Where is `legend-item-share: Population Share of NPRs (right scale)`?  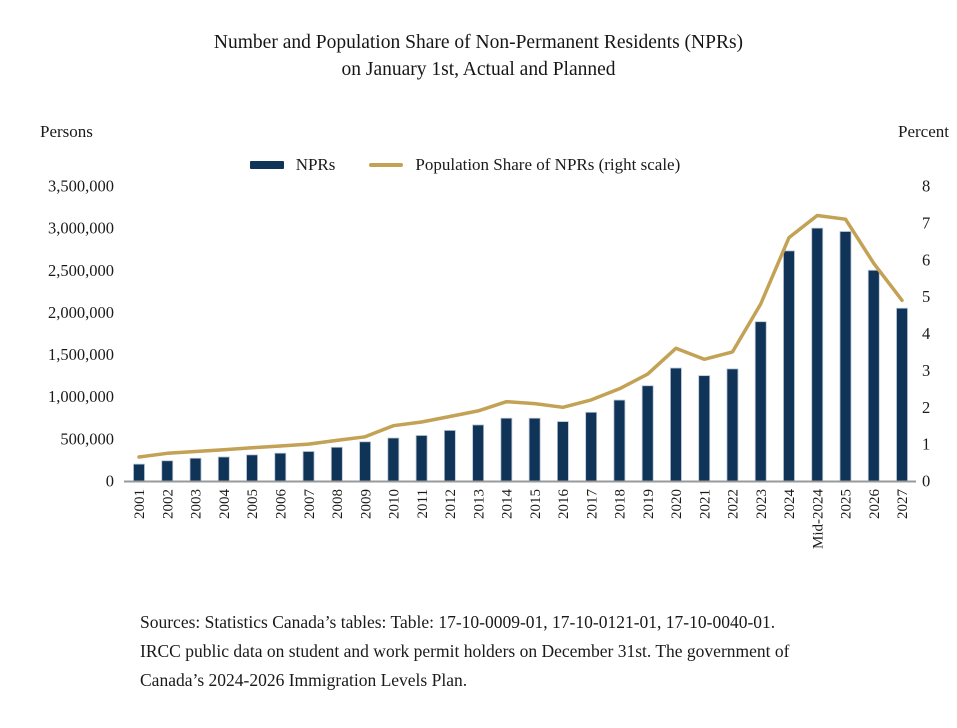
legend-item-share: Population Share of NPRs (right scale) is located at coordinates (524, 165).